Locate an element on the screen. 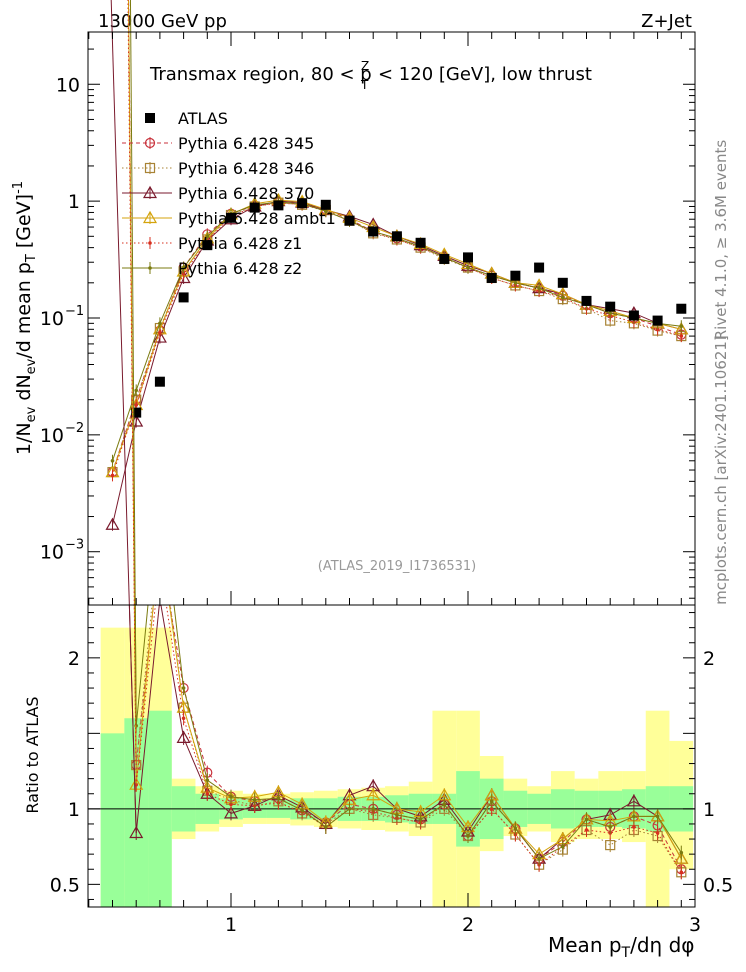  ratio-ytick-label-left-0: 0.5 is located at coordinates (65, 885).